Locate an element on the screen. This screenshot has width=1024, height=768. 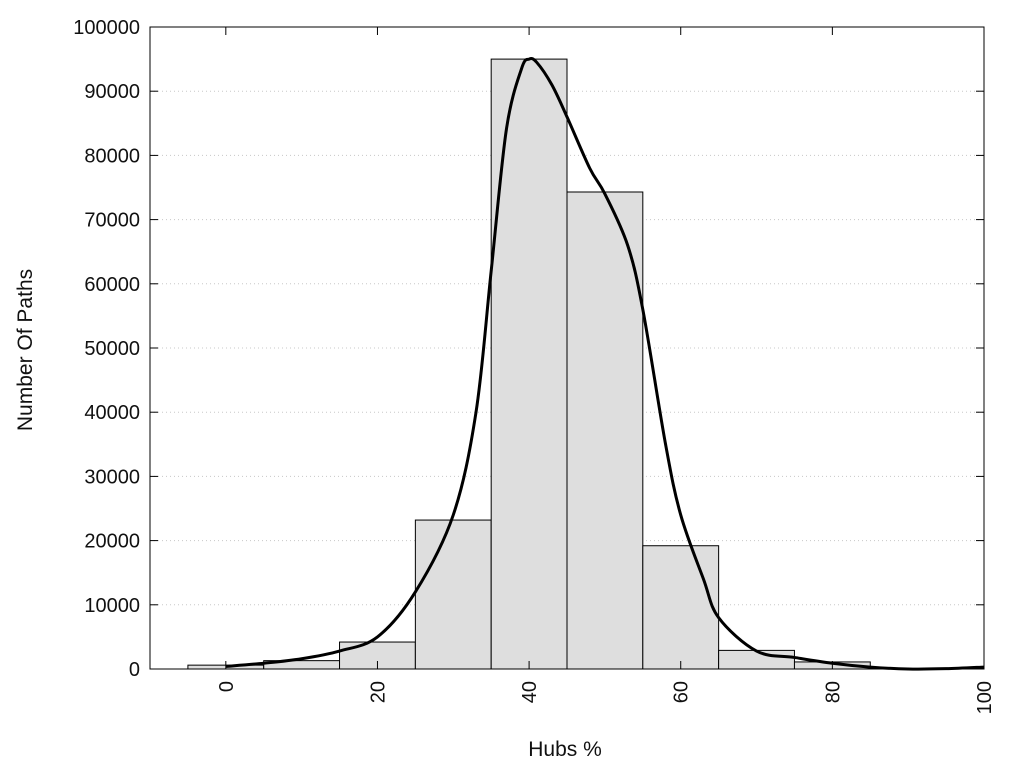
y-axis-title: Number Of Paths is located at coordinates (25, 350).